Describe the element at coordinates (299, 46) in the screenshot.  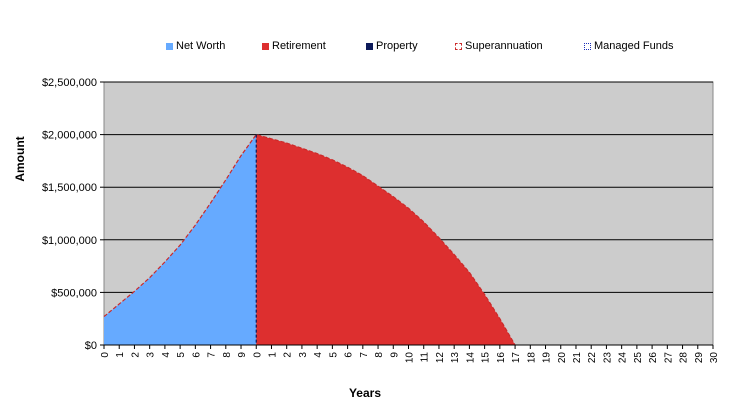
I see `legend-label: Retirement` at that location.